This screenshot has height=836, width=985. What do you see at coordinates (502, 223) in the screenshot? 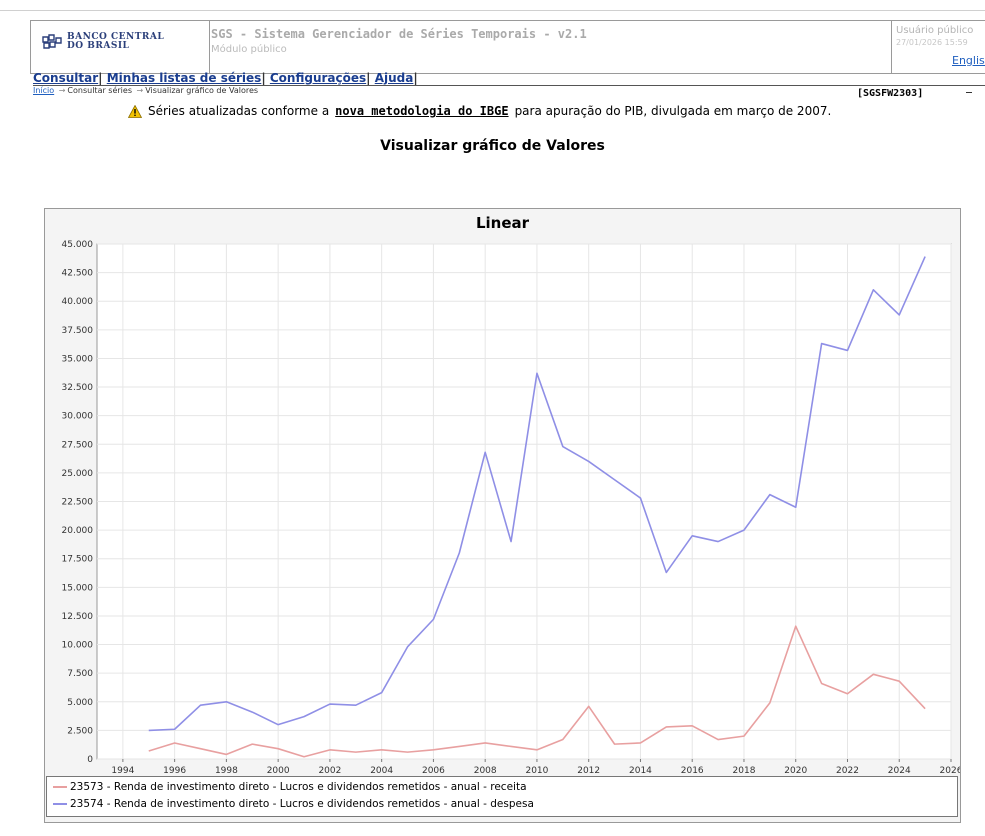
I see `chart-title: Linear` at bounding box center [502, 223].